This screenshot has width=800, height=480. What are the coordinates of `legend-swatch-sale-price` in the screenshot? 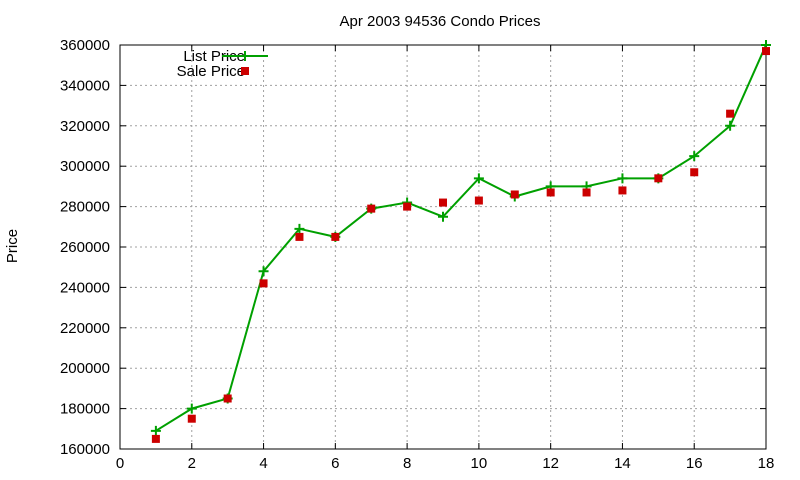 It's located at (245, 71).